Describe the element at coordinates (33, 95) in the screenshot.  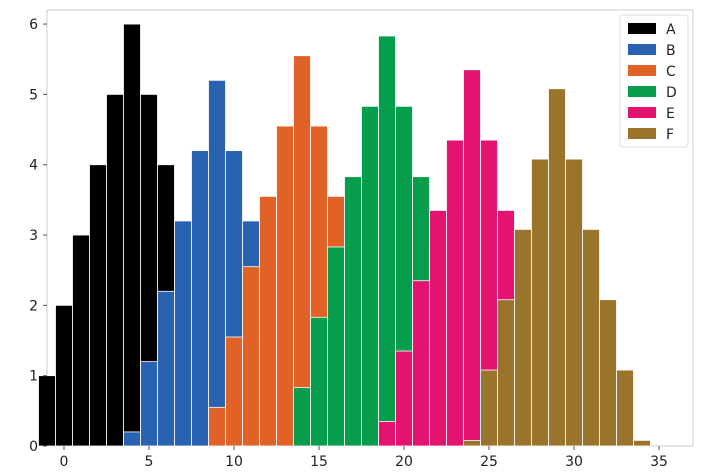
I see `y-tick-label: 5` at that location.